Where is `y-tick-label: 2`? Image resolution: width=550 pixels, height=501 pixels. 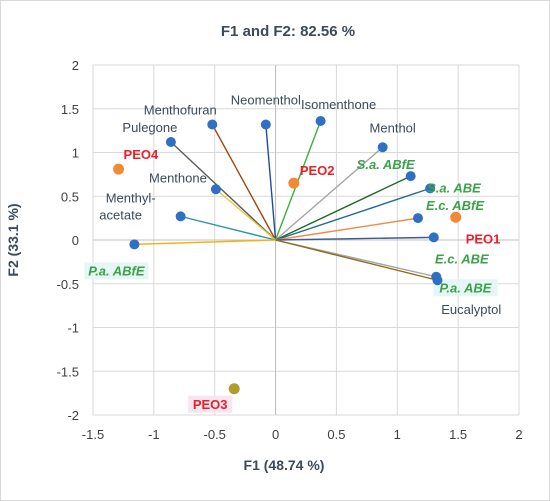 y-tick-label: 2 is located at coordinates (75, 65).